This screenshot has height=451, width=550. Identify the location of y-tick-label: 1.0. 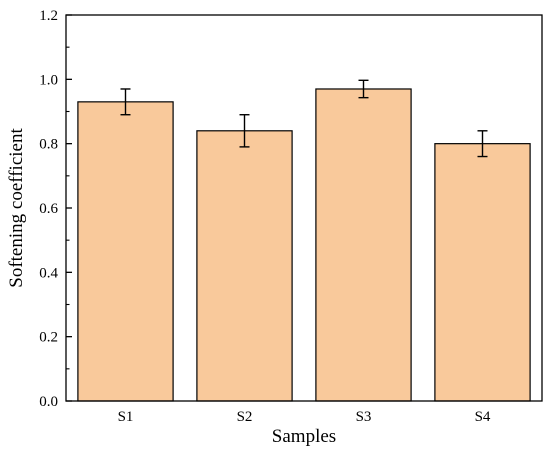
(48, 80).